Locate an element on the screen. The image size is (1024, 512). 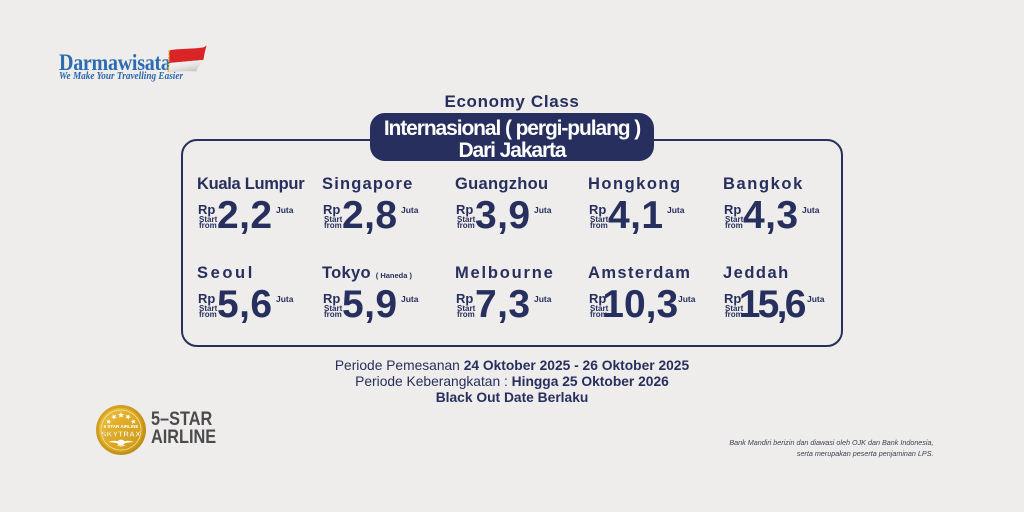
svg-text: SKYTRAX is located at coordinates (121, 433).